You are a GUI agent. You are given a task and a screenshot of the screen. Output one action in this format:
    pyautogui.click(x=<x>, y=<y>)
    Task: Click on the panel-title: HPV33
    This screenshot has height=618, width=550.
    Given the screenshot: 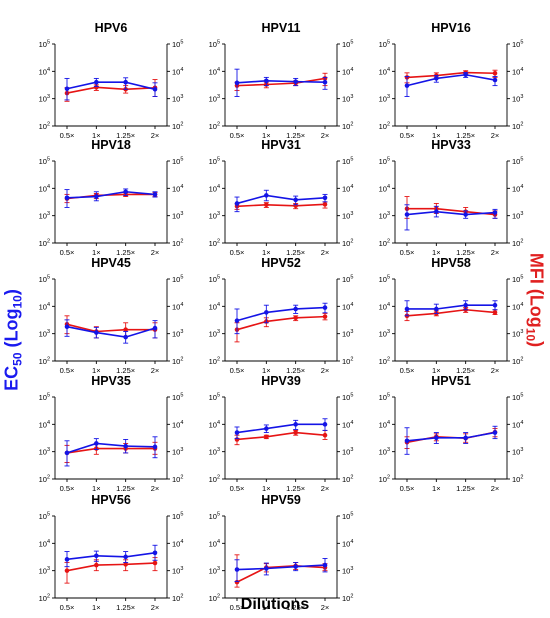 What is the action you would take?
    pyautogui.click(x=451, y=145)
    